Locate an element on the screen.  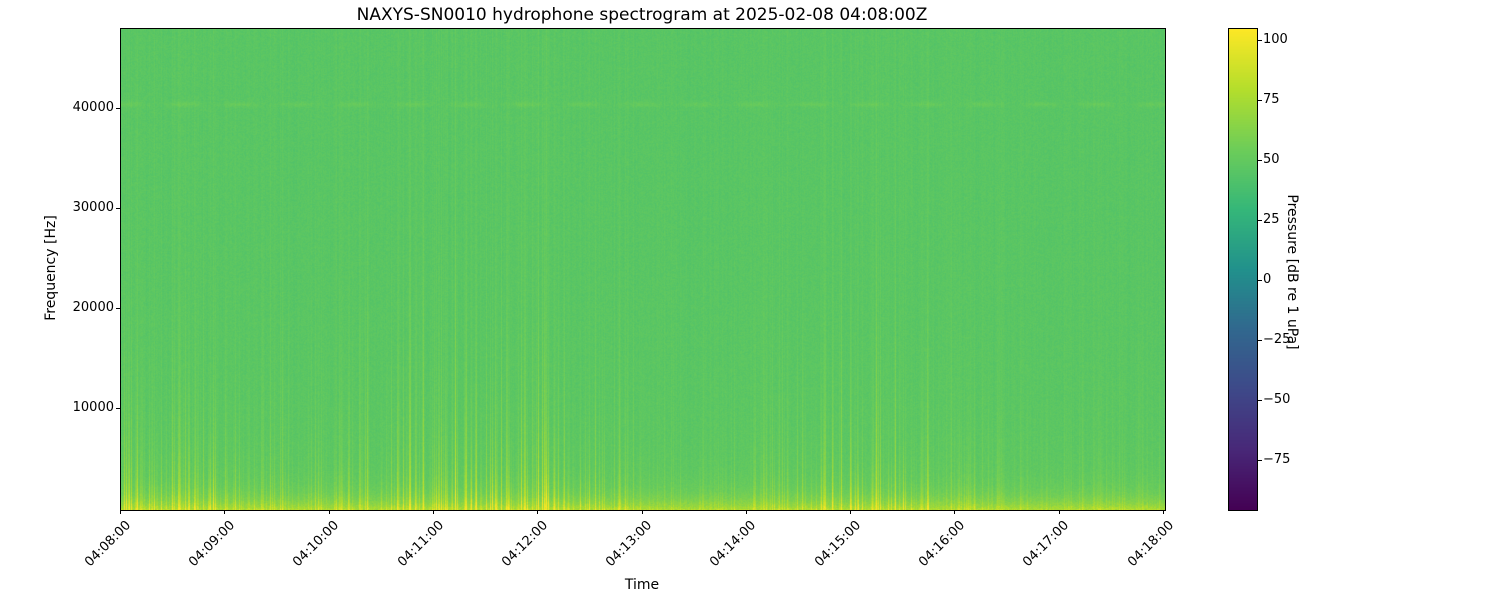
y-axis-label: Frequency [Hz] is located at coordinates (51, 268).